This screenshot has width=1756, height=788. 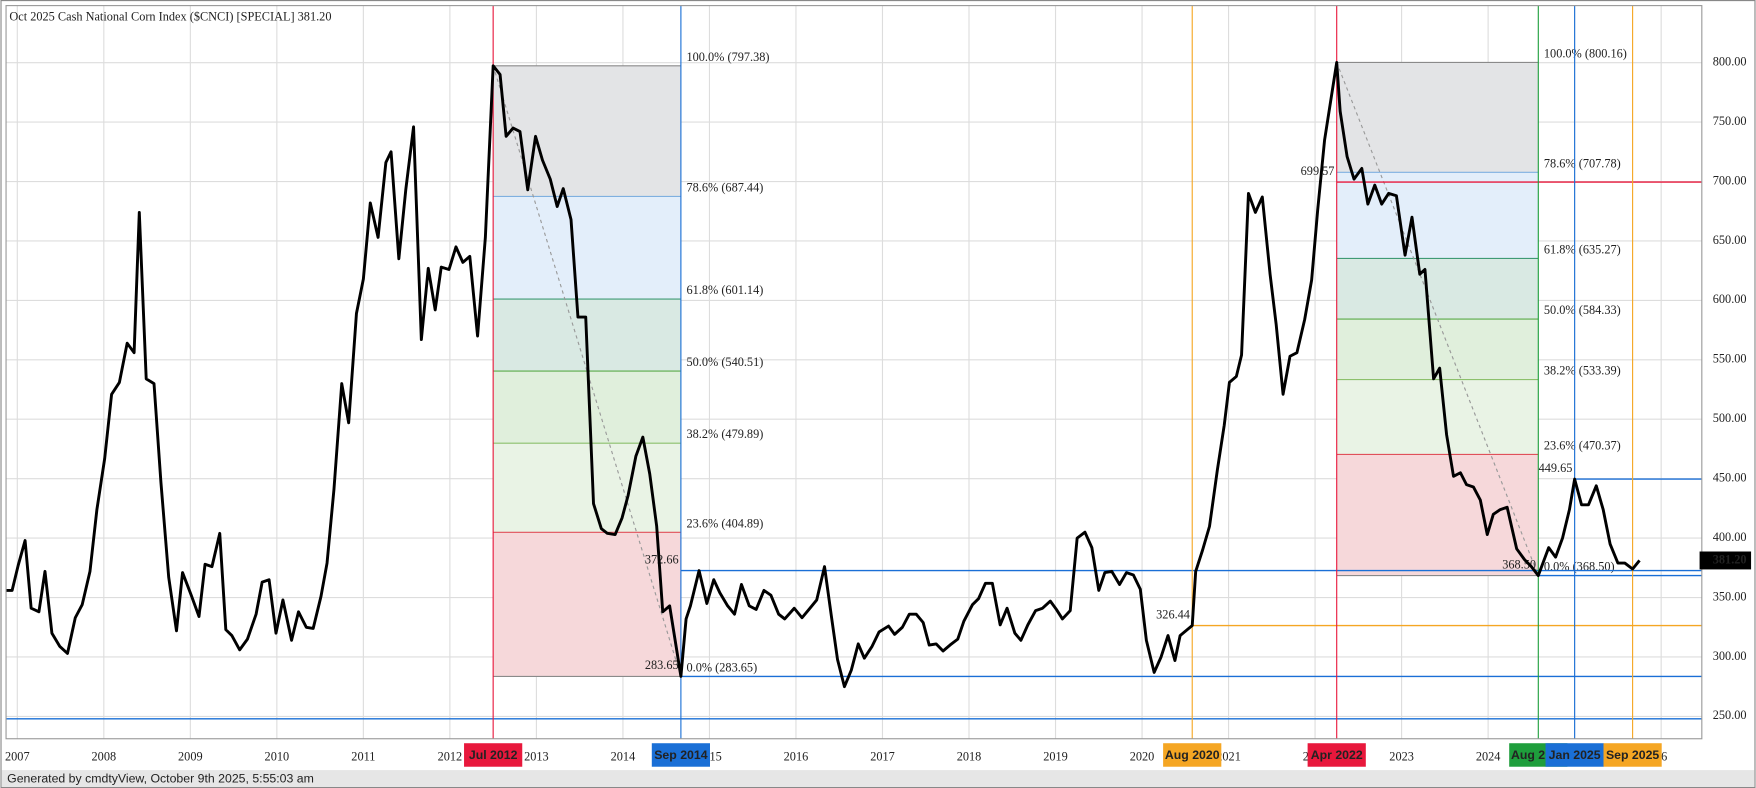 I want to click on line-label: 283.65, so click(x=662, y=665).